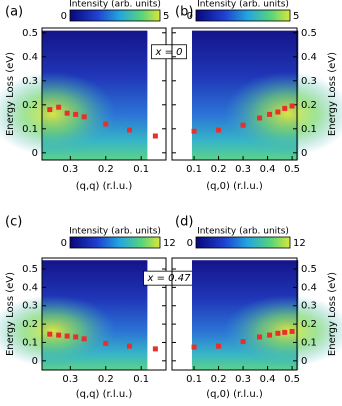 The height and width of the screenshot is (406, 342). I want to click on panel-label: (d), so click(184, 222).